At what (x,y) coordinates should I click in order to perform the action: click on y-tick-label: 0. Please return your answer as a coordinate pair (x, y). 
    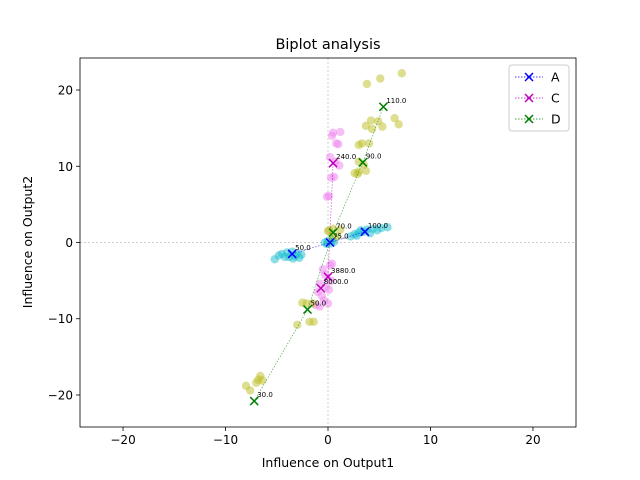
    Looking at the image, I should click on (69, 243).